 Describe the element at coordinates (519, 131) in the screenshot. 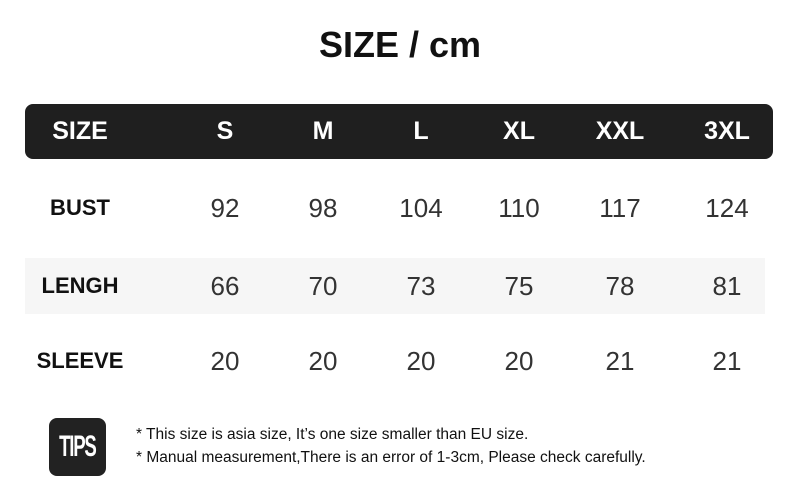

I see `column-header: XL` at that location.